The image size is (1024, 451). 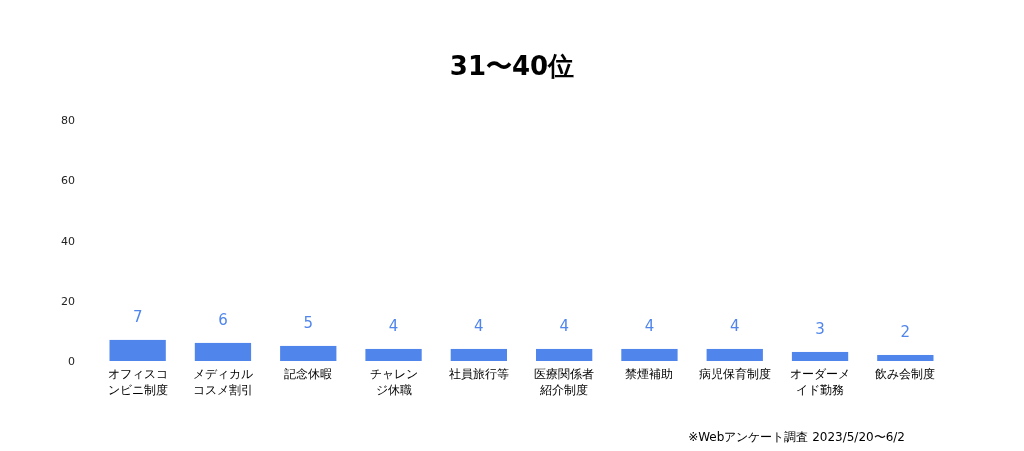 What do you see at coordinates (68, 181) in the screenshot?
I see `y-tick-label: 60` at bounding box center [68, 181].